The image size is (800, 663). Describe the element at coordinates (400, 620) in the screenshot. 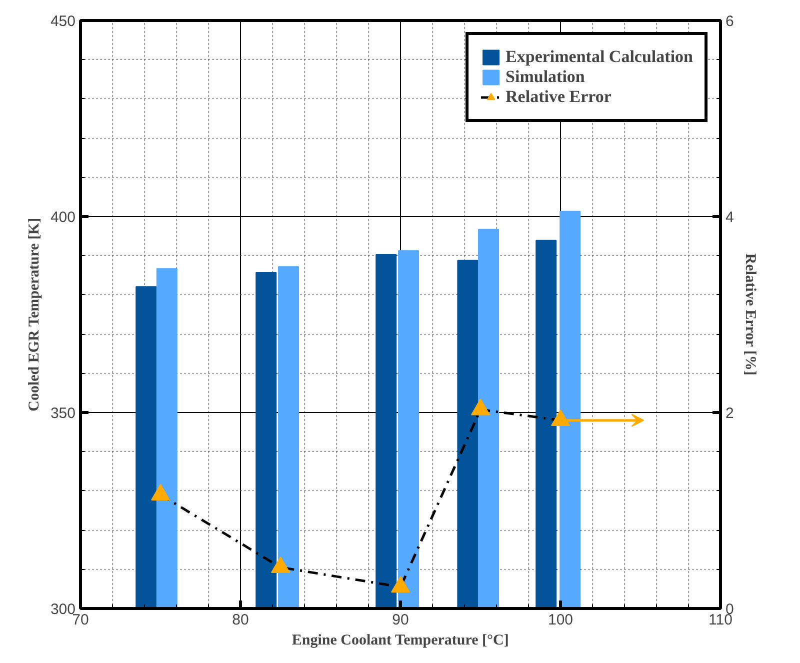

I see `x-tick-label: 90` at that location.